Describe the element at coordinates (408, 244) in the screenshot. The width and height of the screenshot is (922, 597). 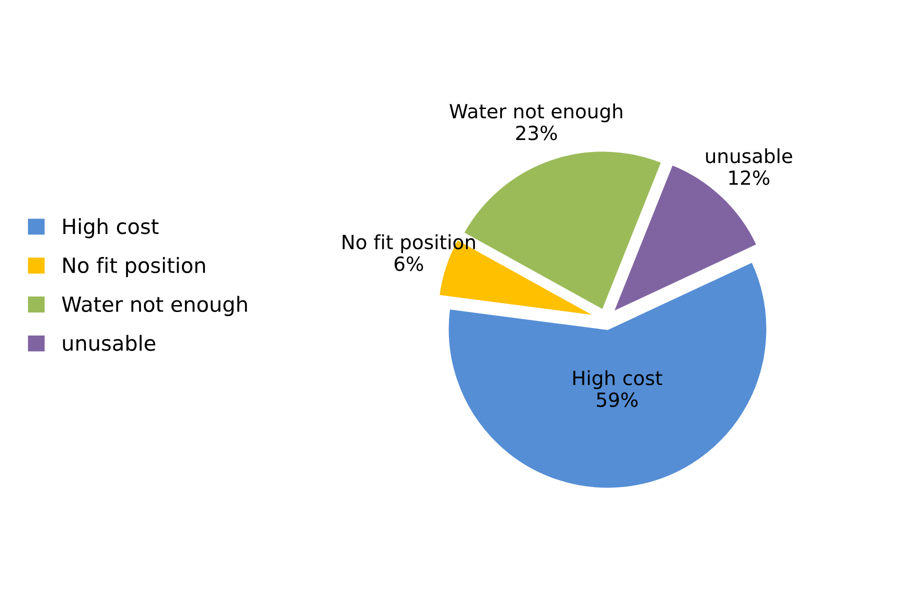
I see `slice-label: No fit position` at that location.